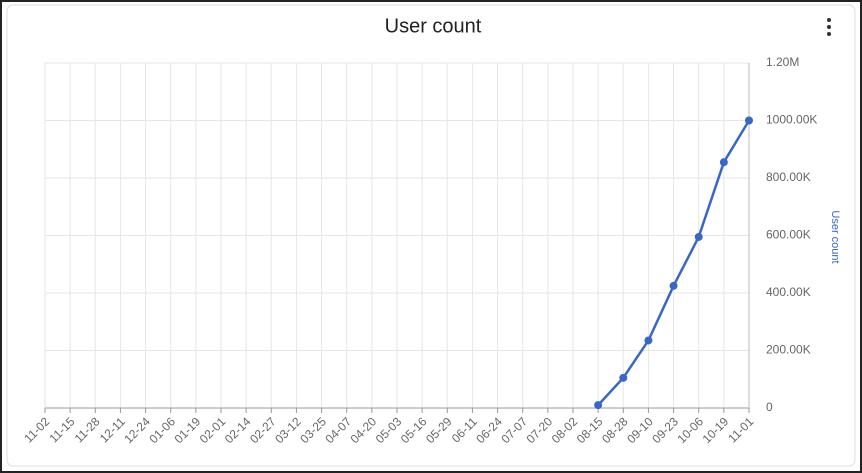 This screenshot has width=862, height=473. Describe the element at coordinates (433, 26) in the screenshot. I see `chart-title: User count` at that location.